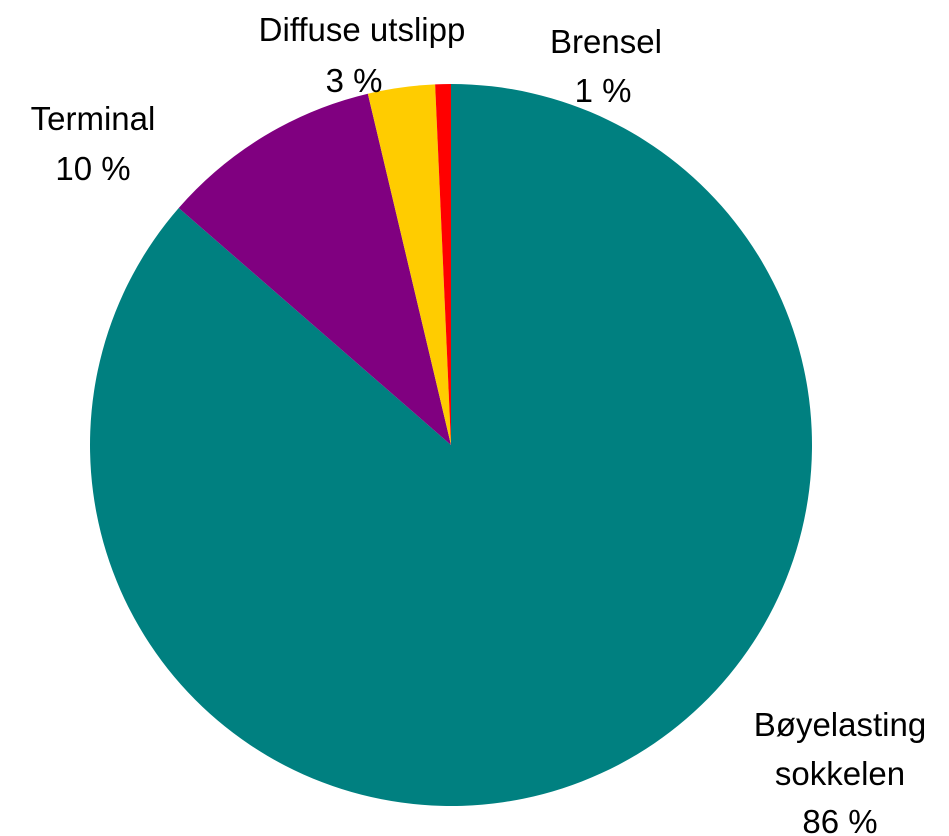 The height and width of the screenshot is (836, 949). I want to click on slice-percent-label: 1 %, so click(603, 90).